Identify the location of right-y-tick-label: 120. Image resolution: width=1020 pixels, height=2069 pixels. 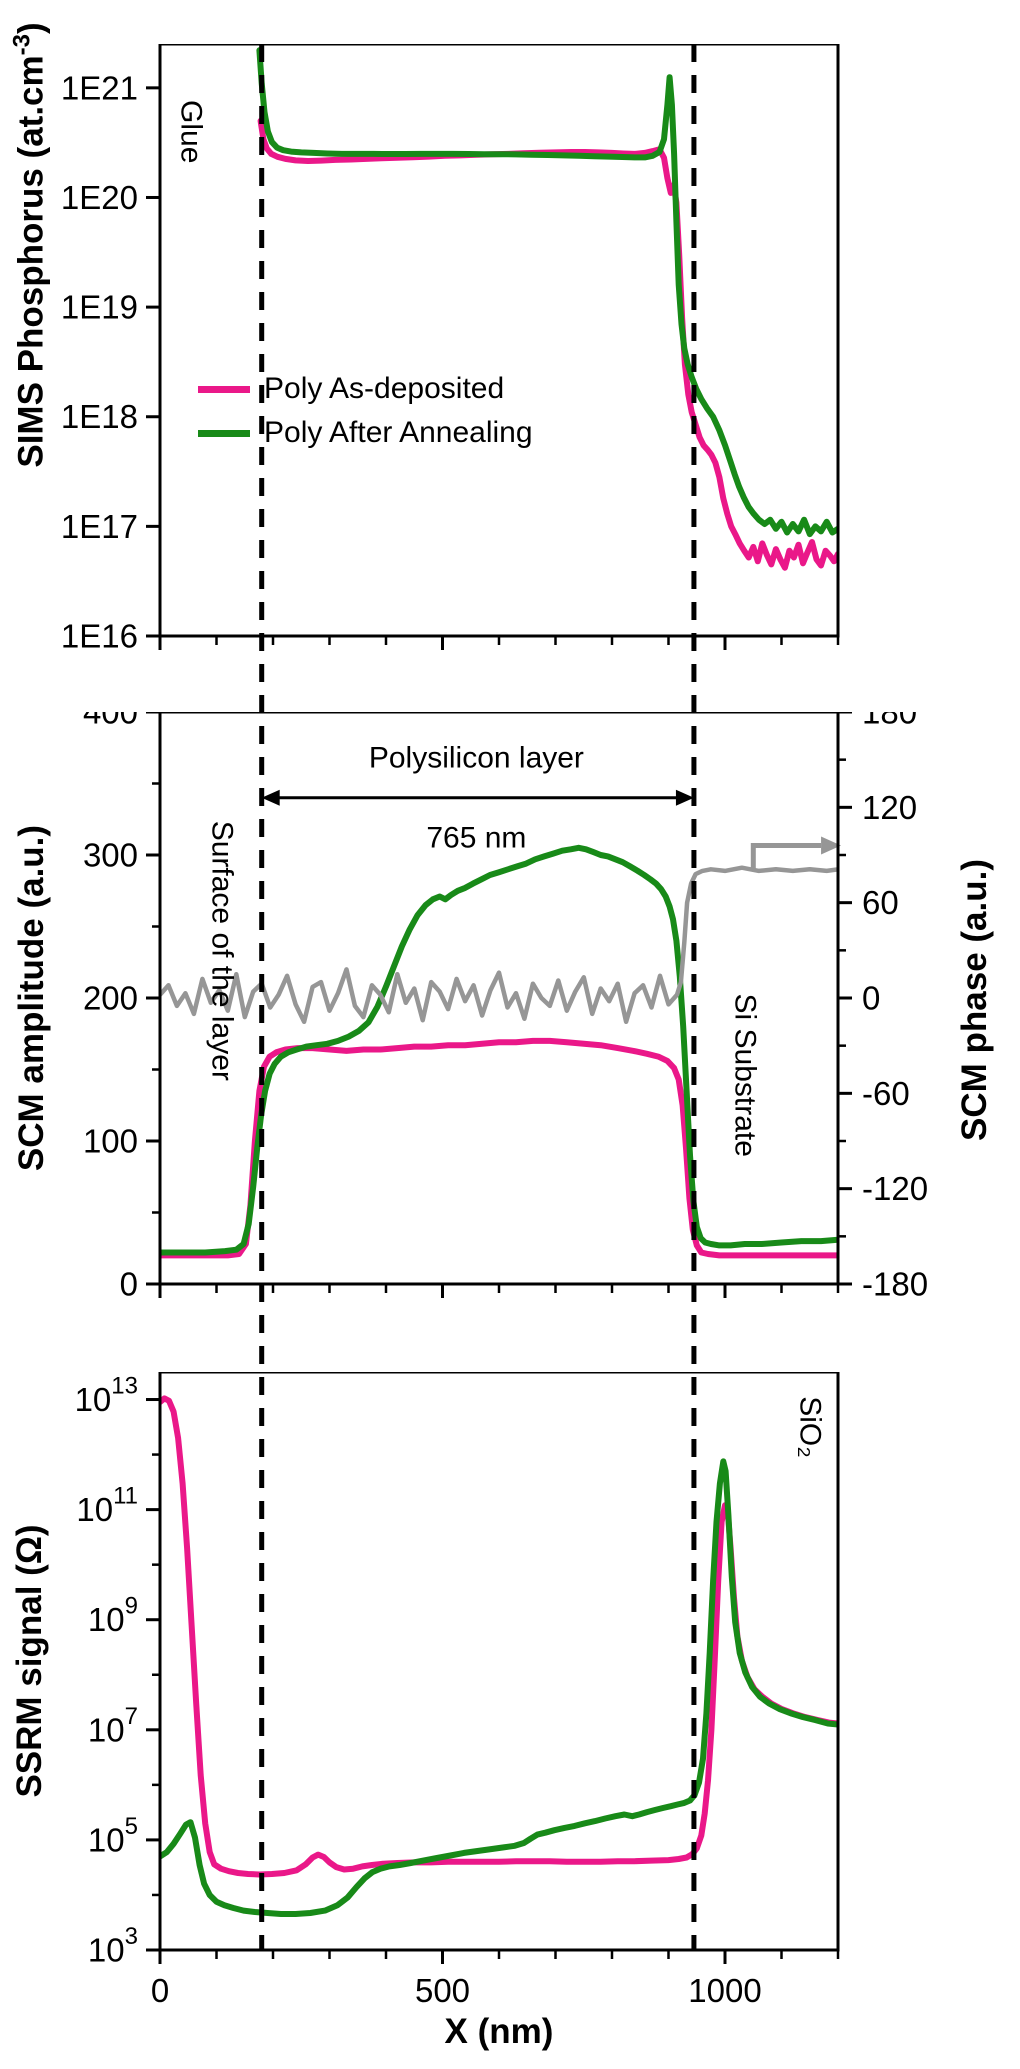
(889, 807).